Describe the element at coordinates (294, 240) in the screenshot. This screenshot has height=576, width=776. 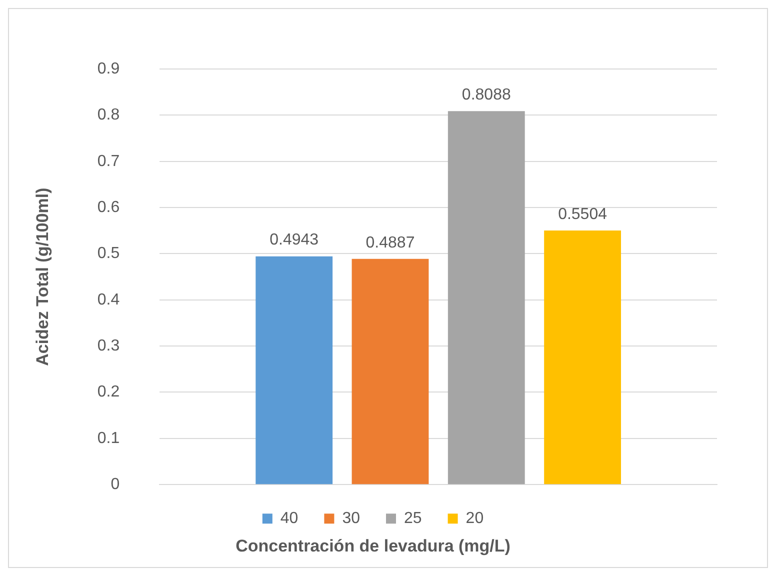
I see `data-label: 0.4943` at that location.